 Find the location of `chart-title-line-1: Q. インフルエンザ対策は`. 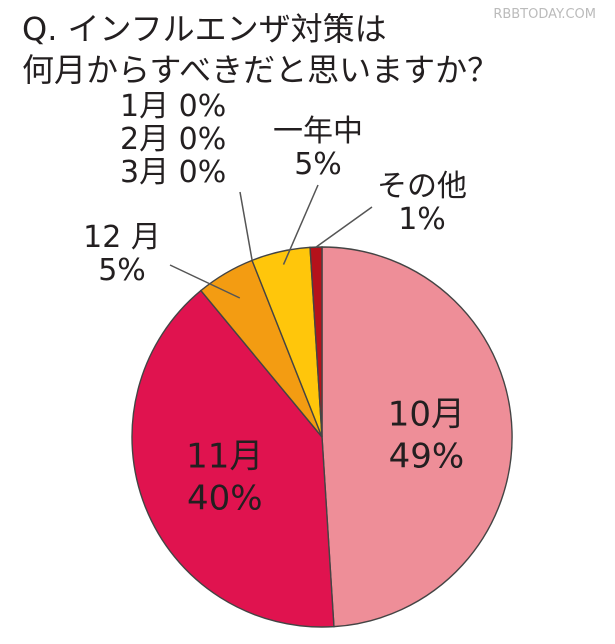

chart-title-line-1: Q. インフルエンザ対策は is located at coordinates (204, 29).